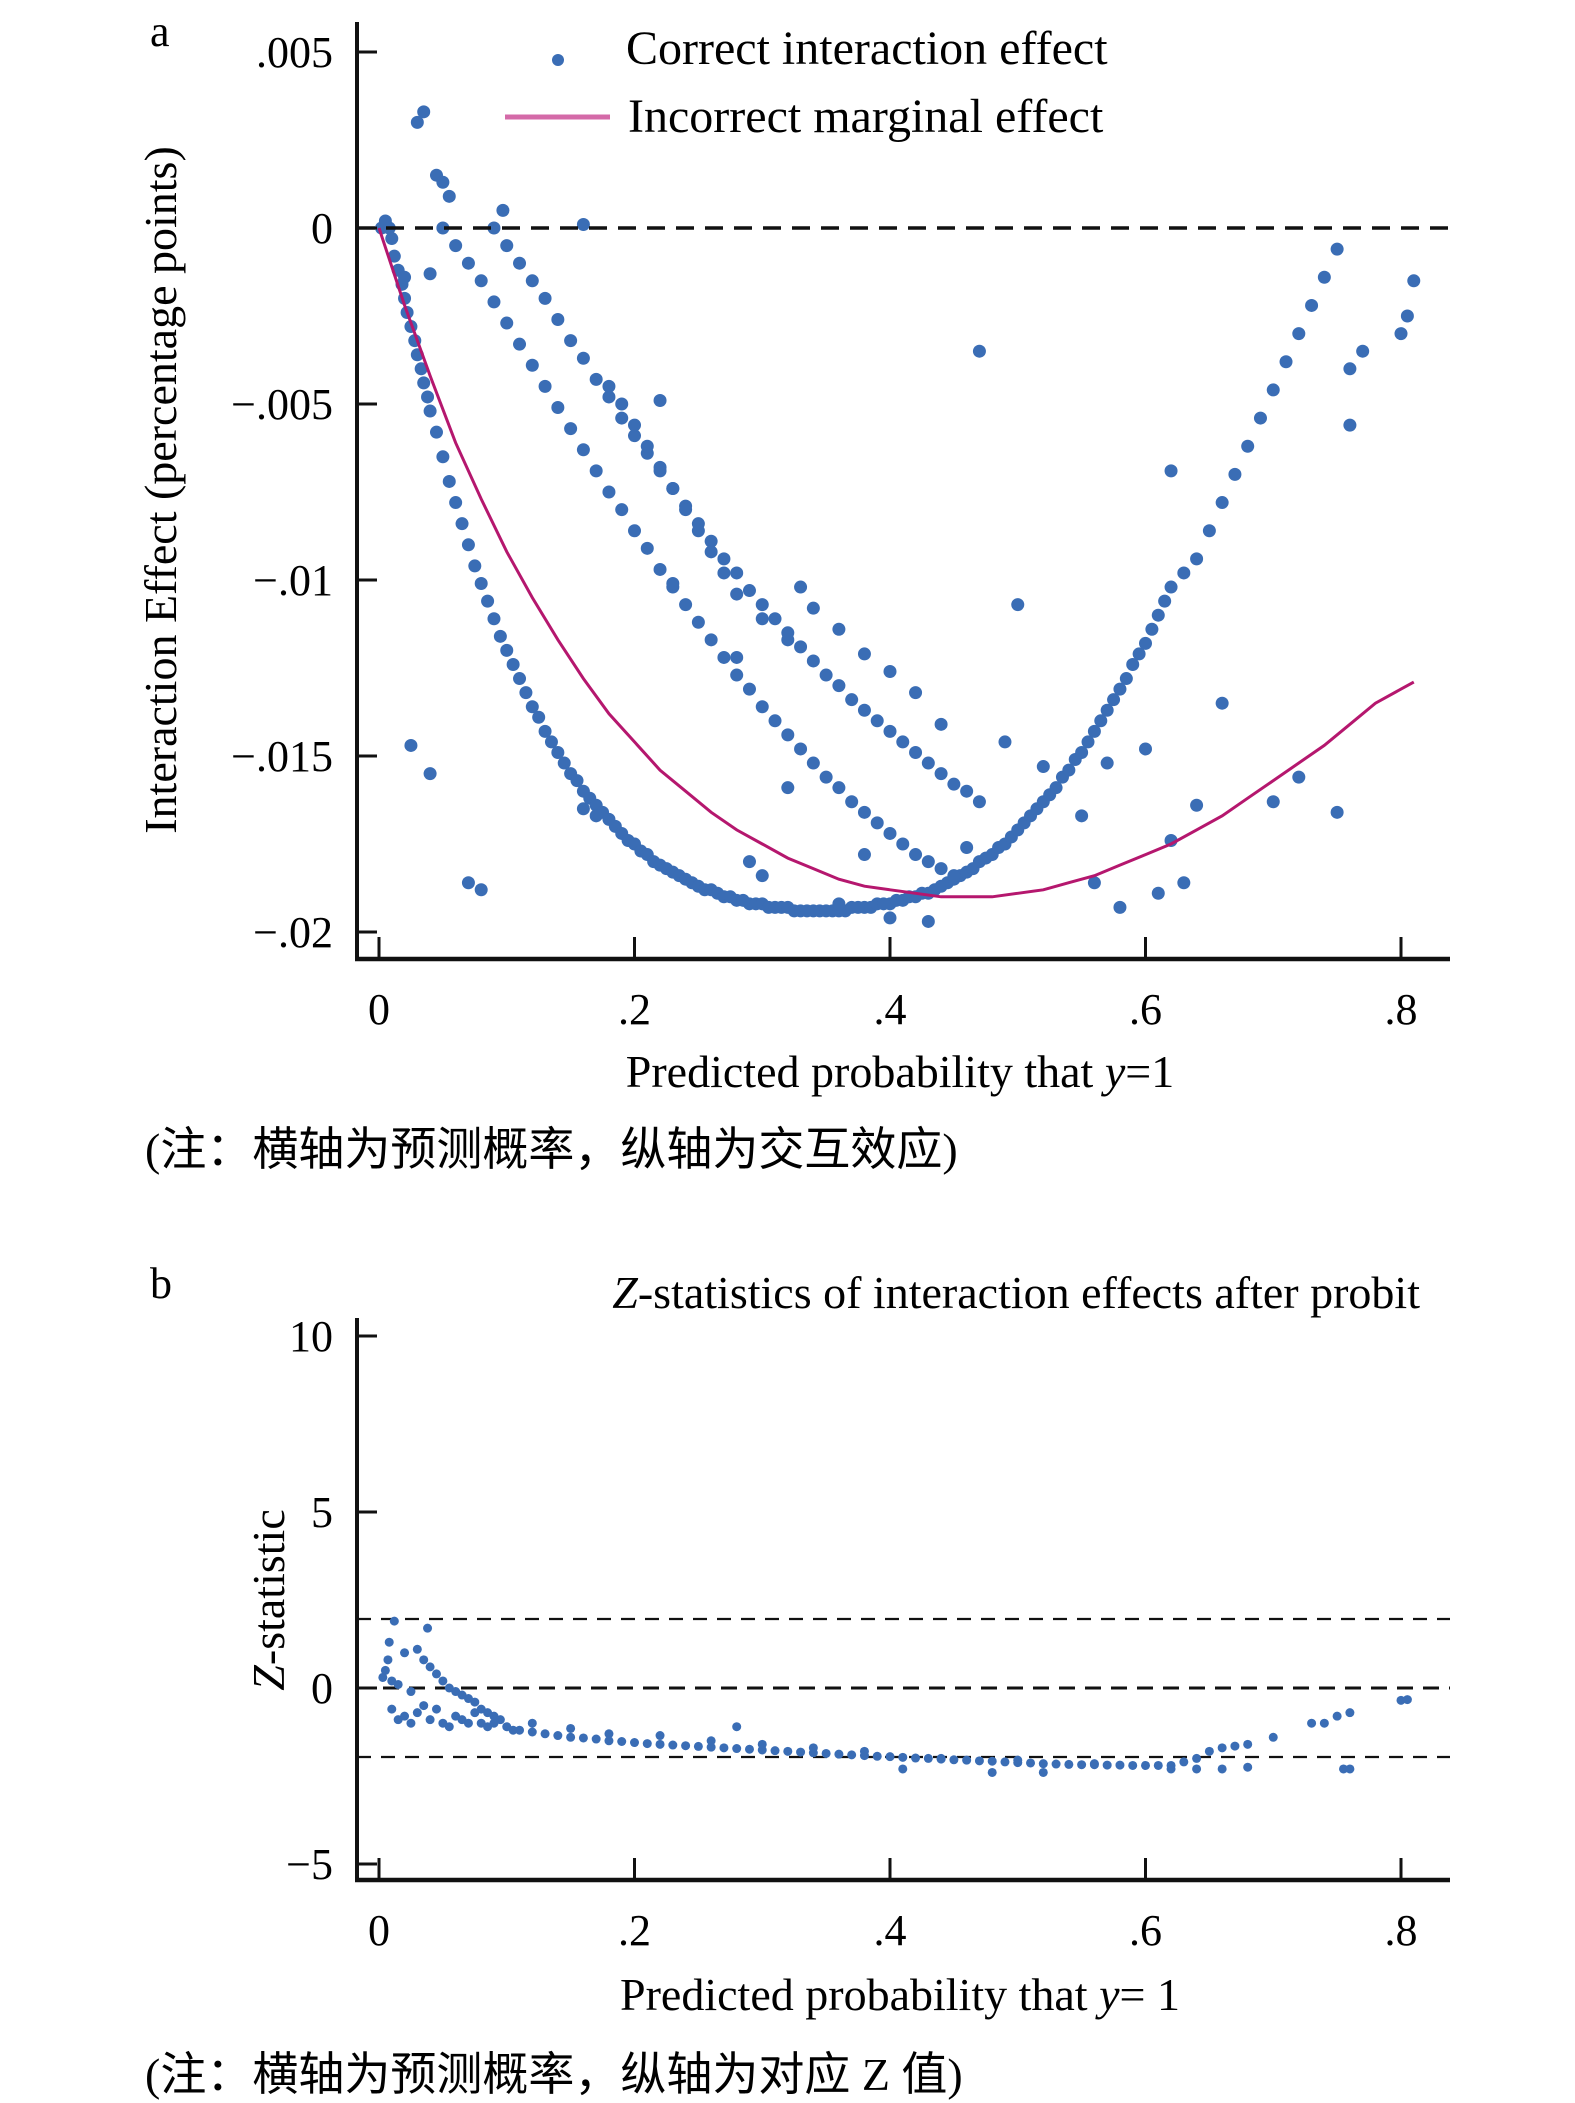 The width and height of the screenshot is (1575, 2103). What do you see at coordinates (893, 1906) in the screenshot?
I see `panel-b-x-ticks: 0 .2 .4 .6 .8` at bounding box center [893, 1906].